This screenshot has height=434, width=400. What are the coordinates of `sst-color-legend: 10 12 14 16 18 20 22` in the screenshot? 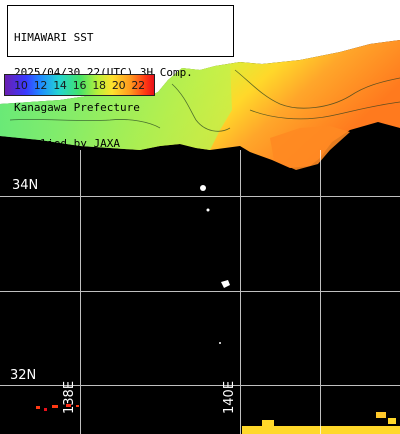 It's located at (79, 85).